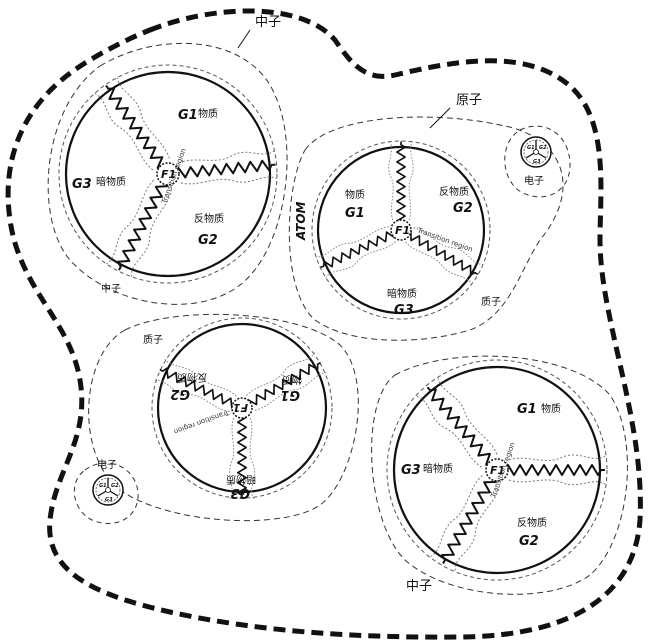  Describe the element at coordinates (469, 100) in the screenshot. I see `atom-label-cn: 原子` at that location.